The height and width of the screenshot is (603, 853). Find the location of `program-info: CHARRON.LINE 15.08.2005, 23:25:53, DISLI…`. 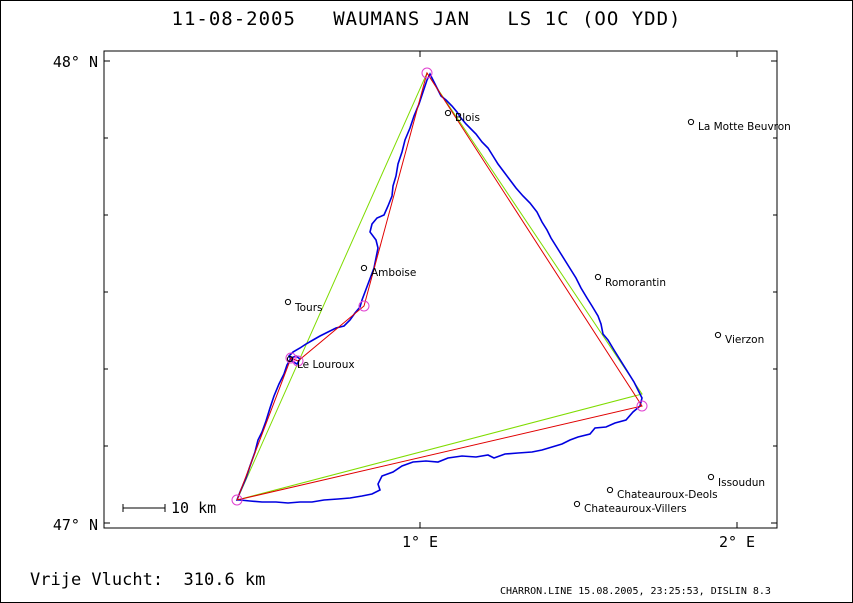

program-info: CHARRON.LINE 15.08.2005, 23:25:53, DISLI… is located at coordinates (635, 591).